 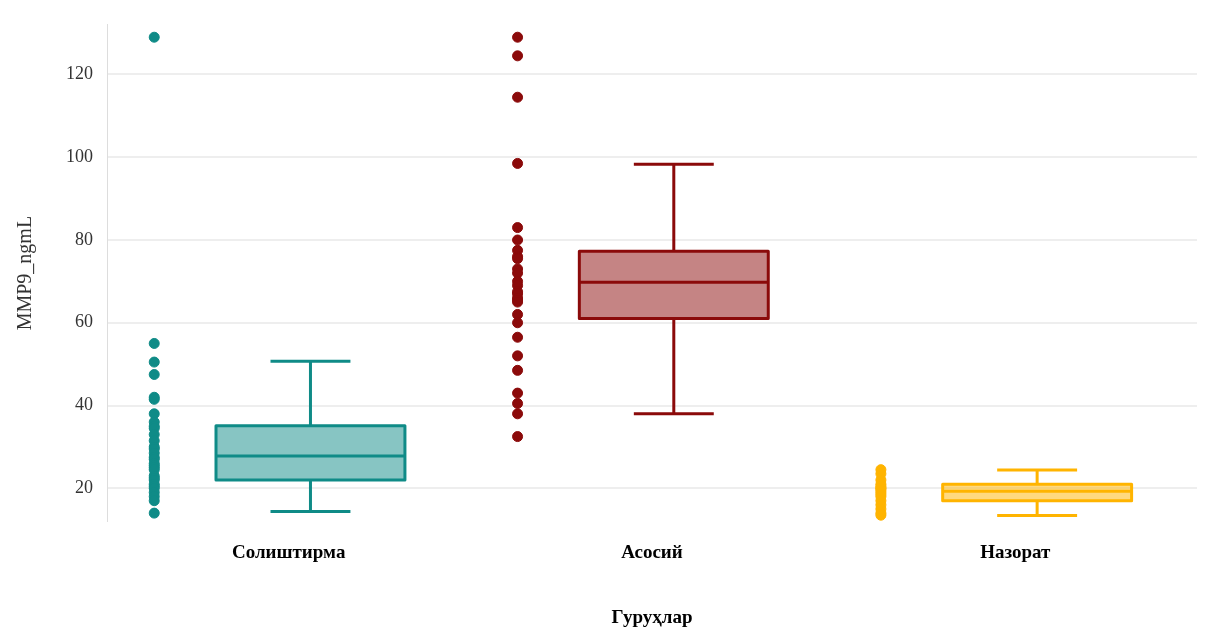 I want to click on y-axis-title: MMP9_ngmL, so click(x=25, y=273).